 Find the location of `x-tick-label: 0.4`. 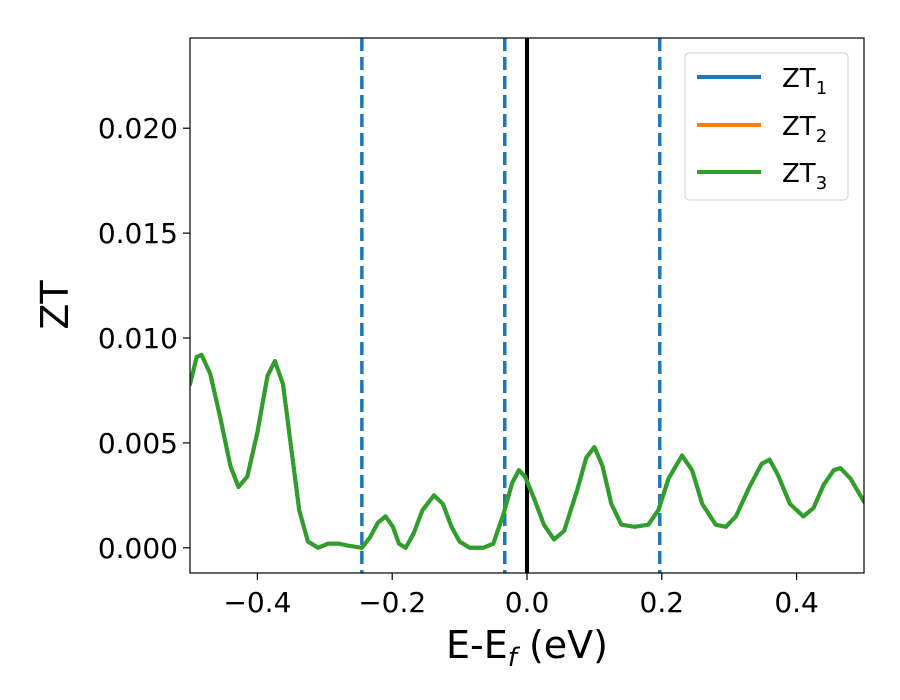

x-tick-label: 0.4 is located at coordinates (796, 602).